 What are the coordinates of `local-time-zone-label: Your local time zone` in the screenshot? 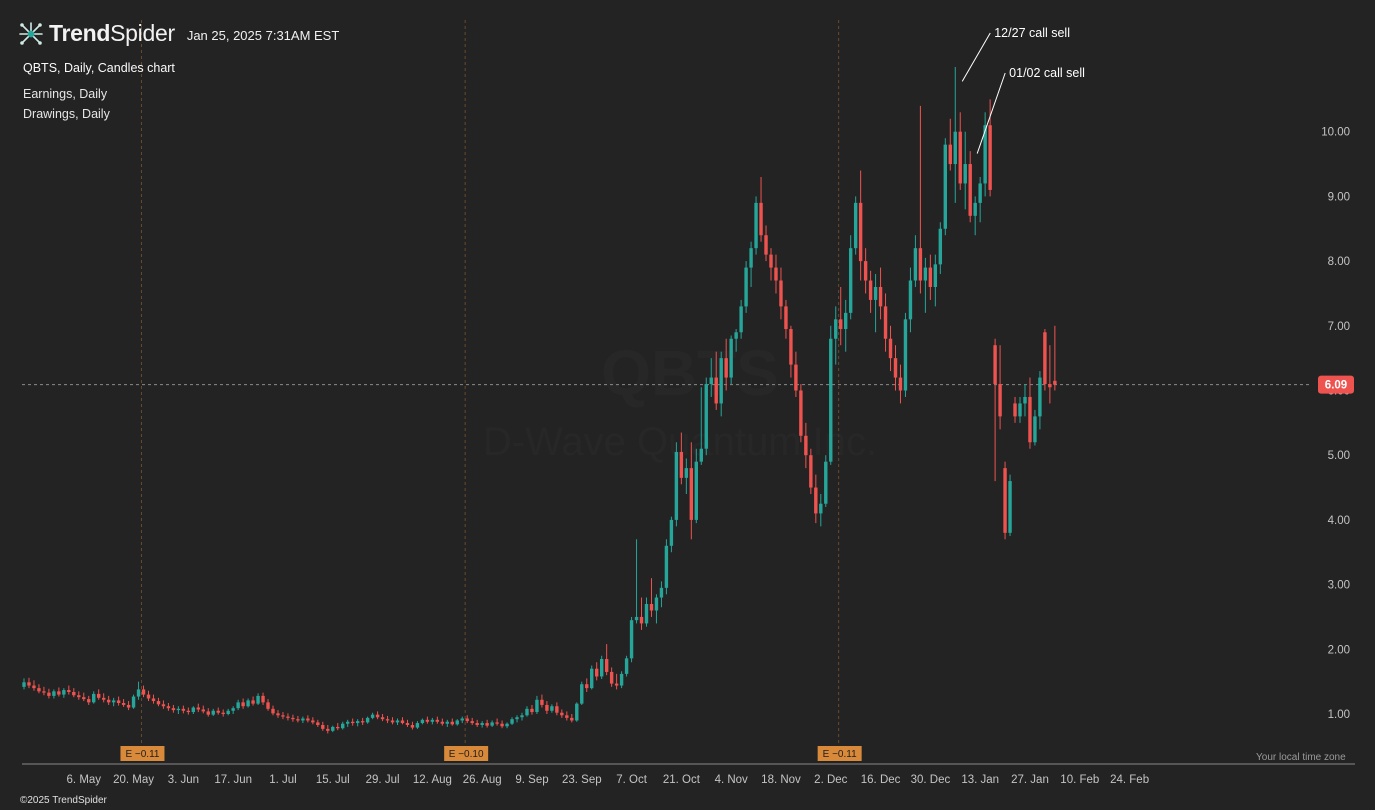 It's located at (1301, 757).